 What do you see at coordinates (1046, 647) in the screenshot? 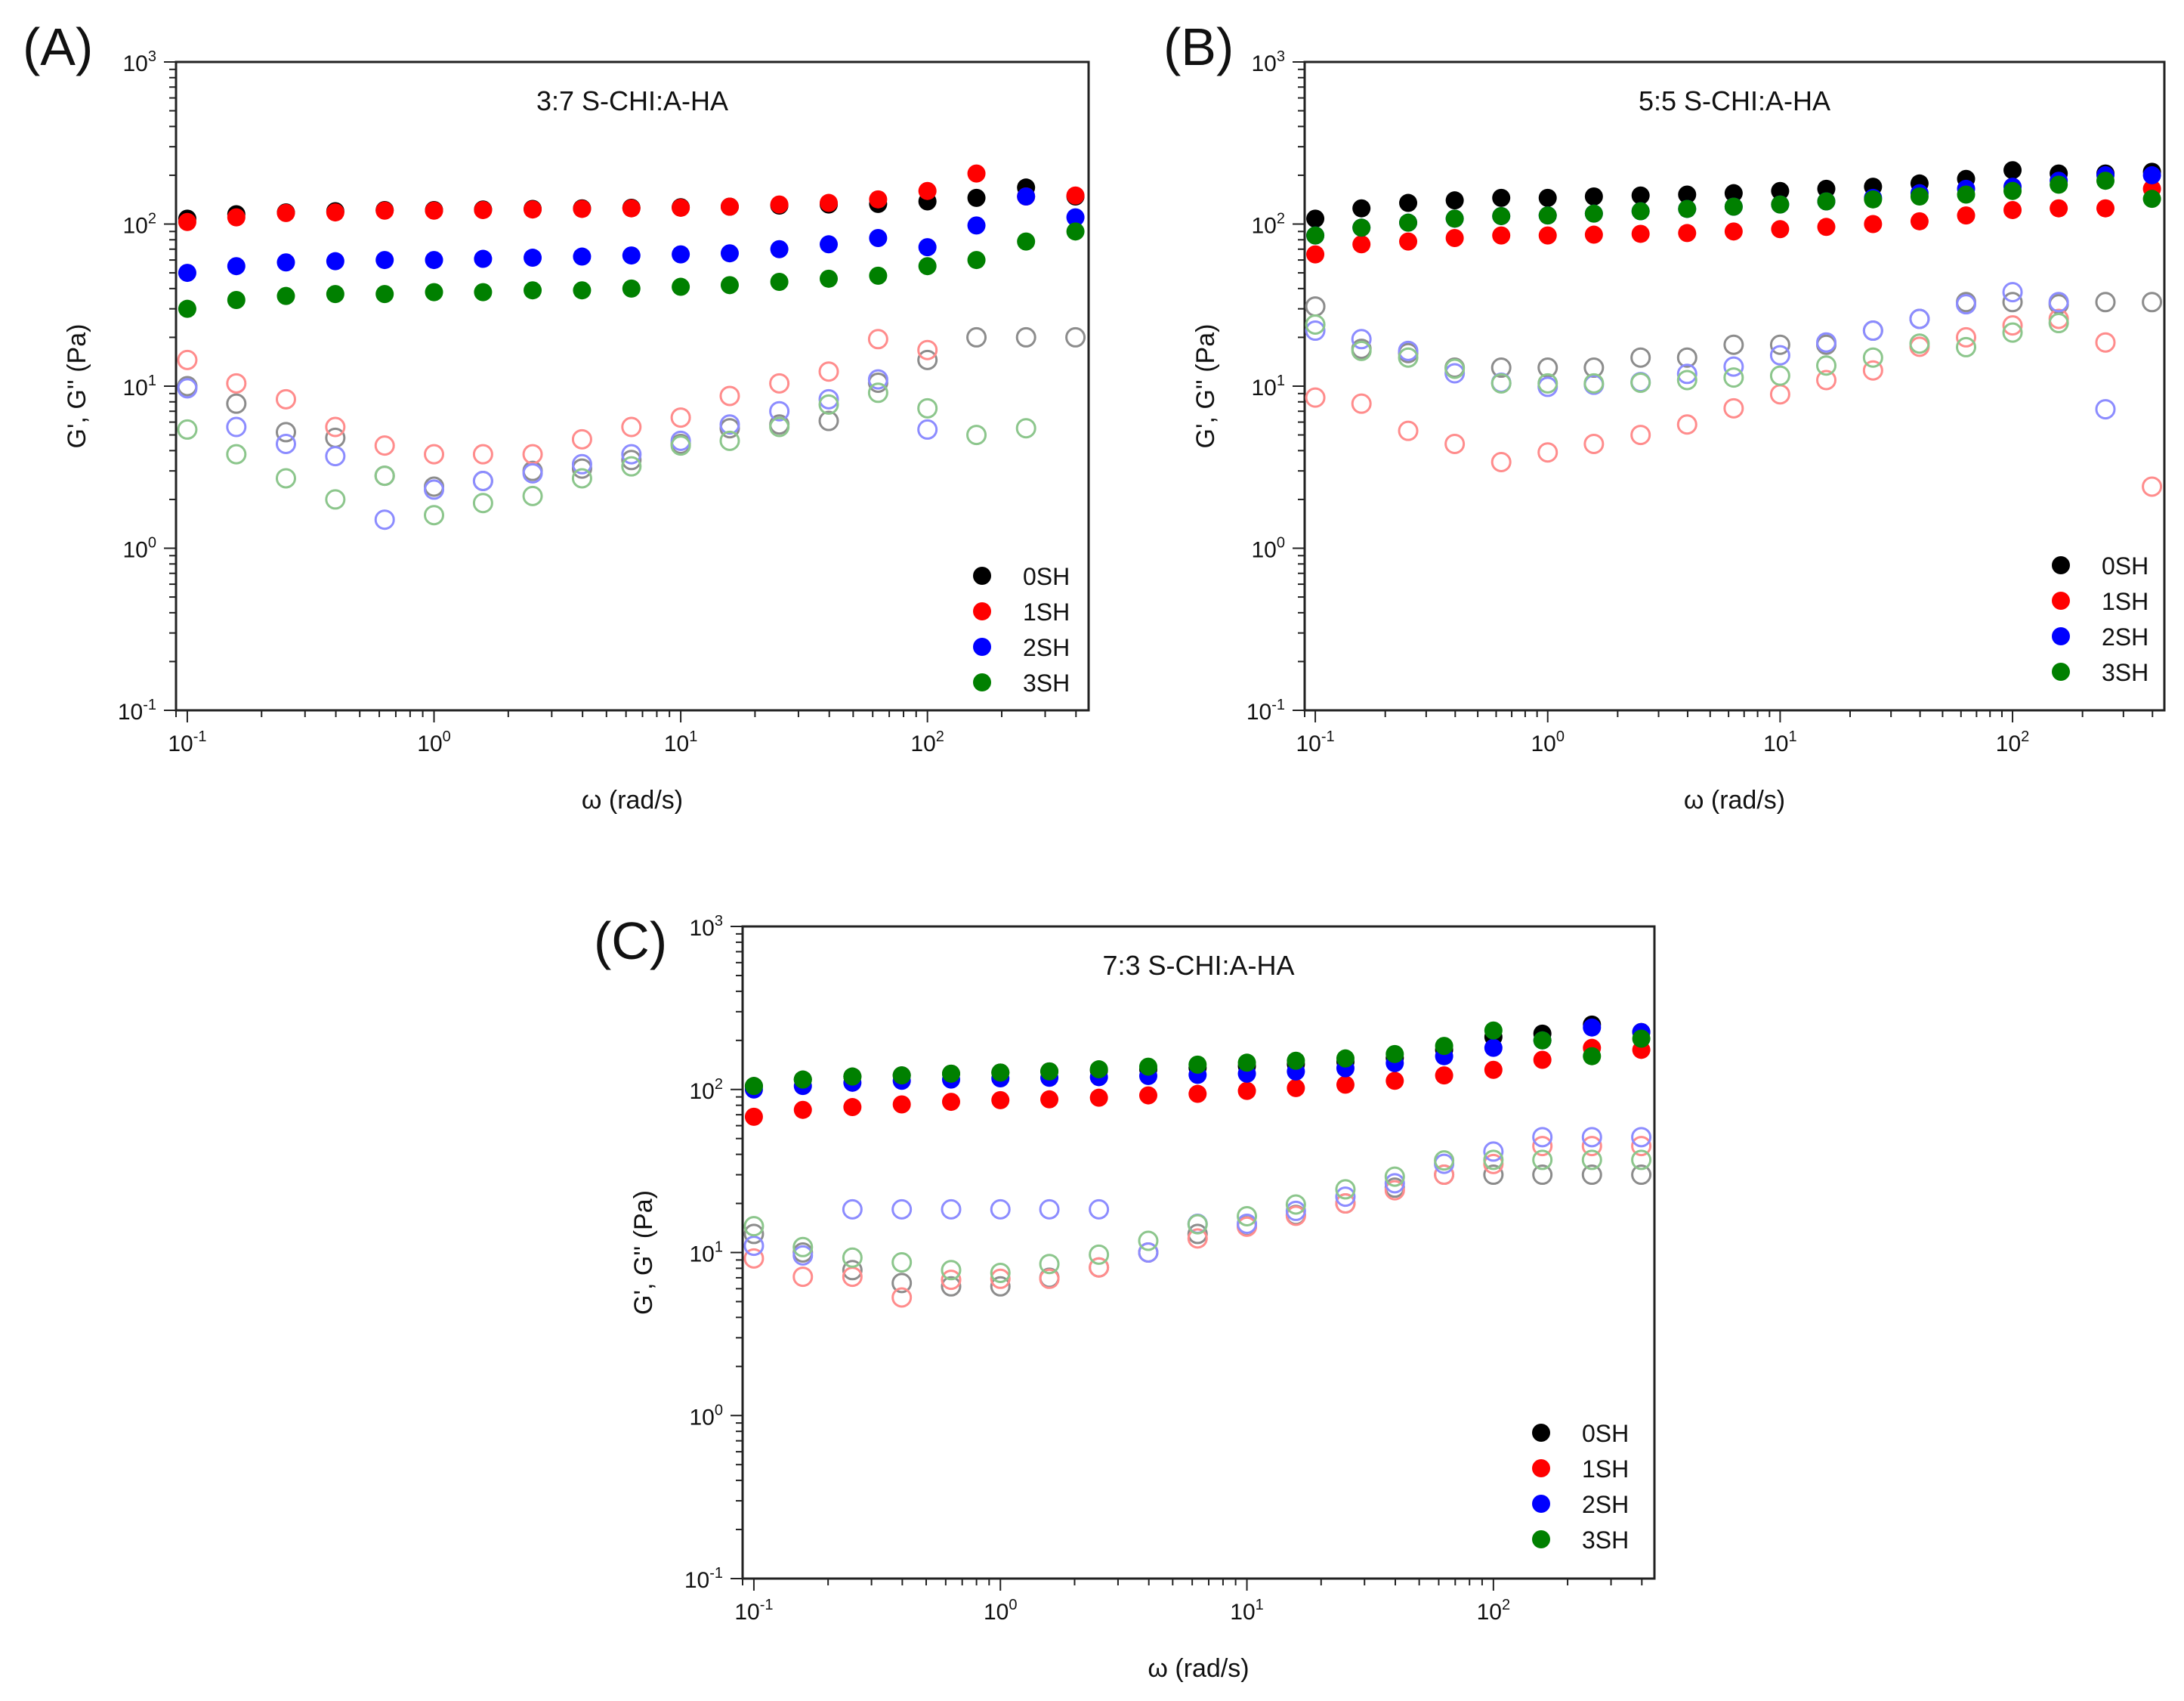
I see `legend-label-2SH: 2SH` at bounding box center [1046, 647].